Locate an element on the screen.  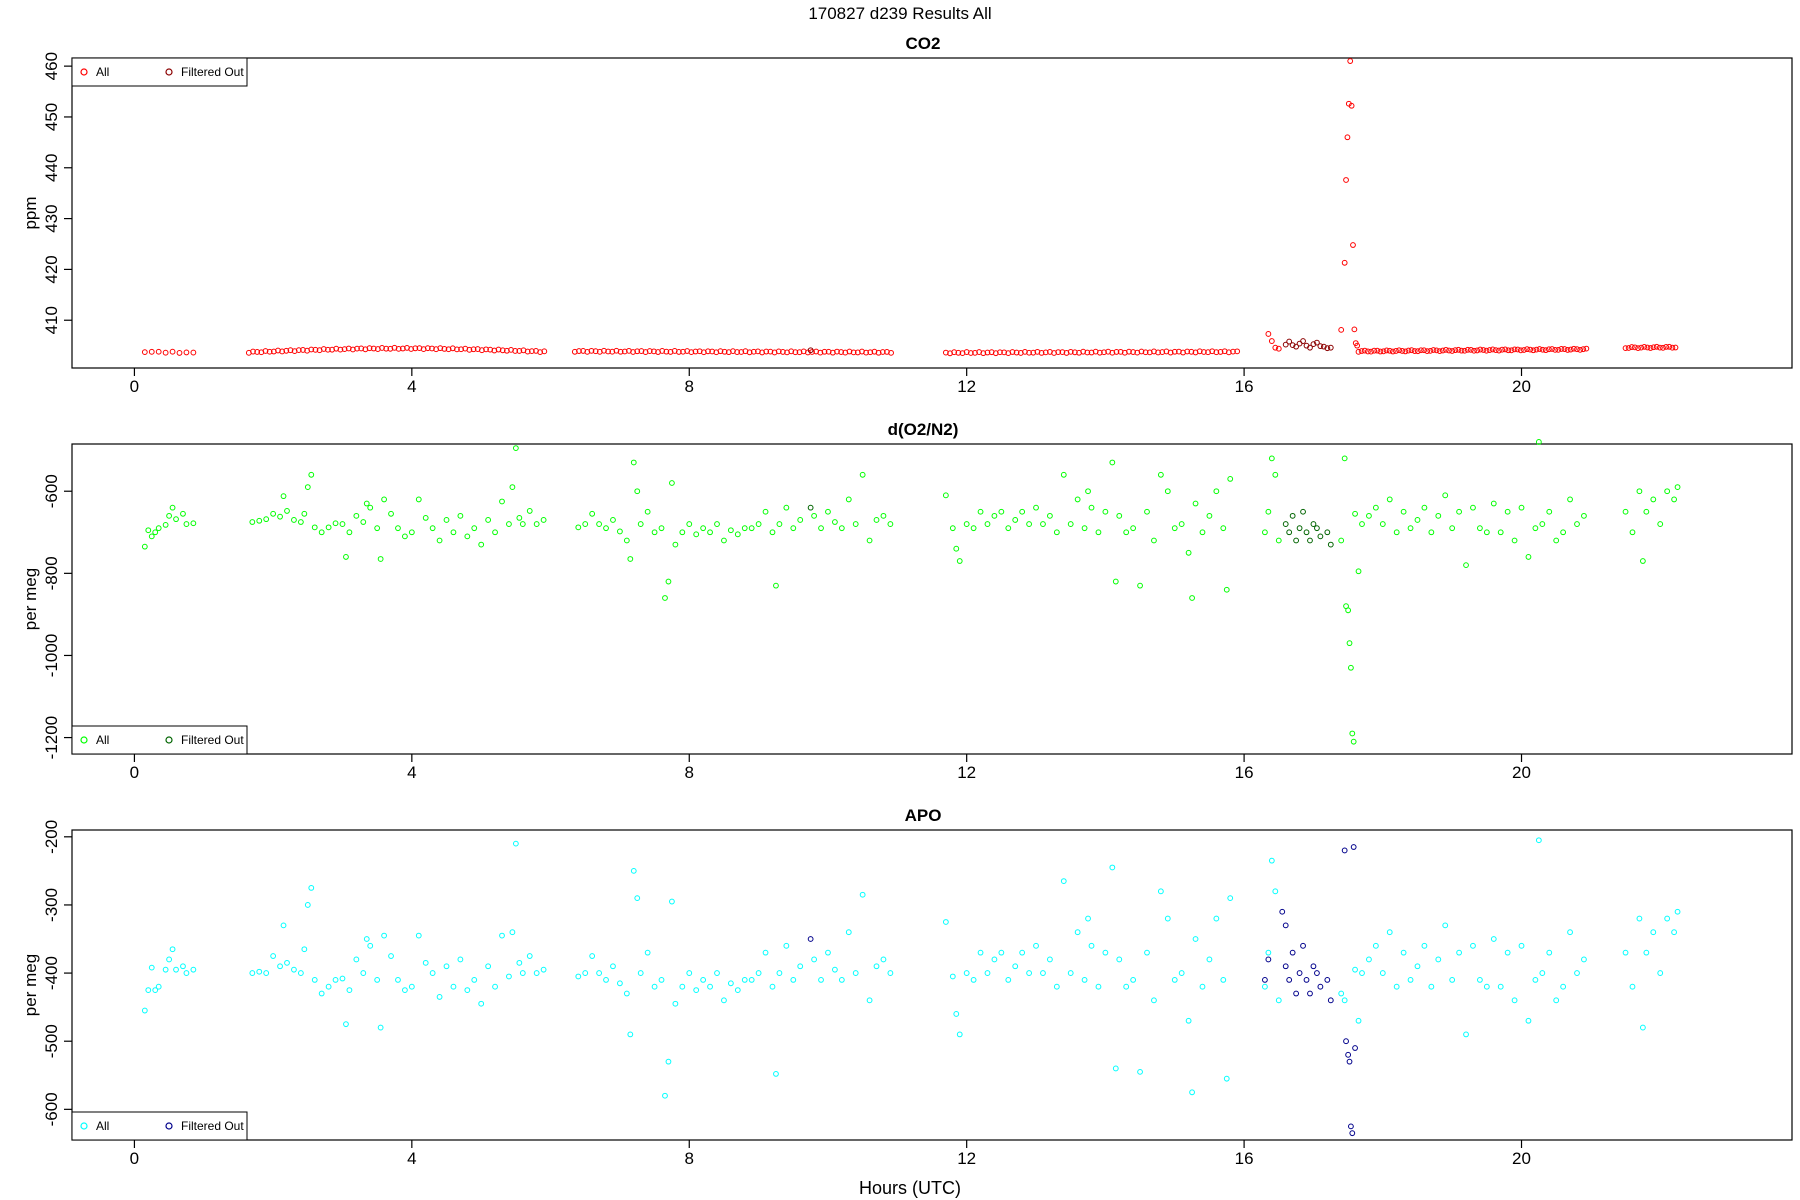
x-tick-label: 12 is located at coordinates (966, 772).